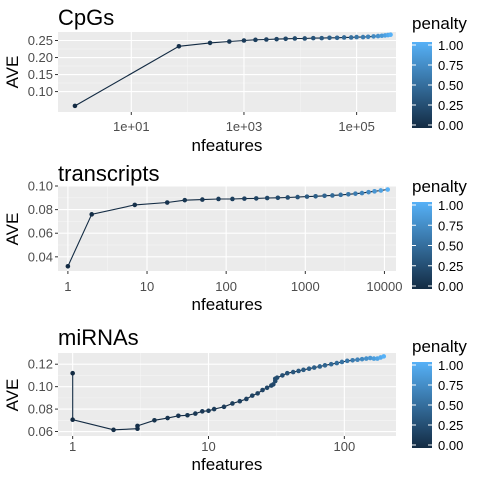  Describe the element at coordinates (40, 74) in the screenshot. I see `y-tick-label: 0.15` at that location.